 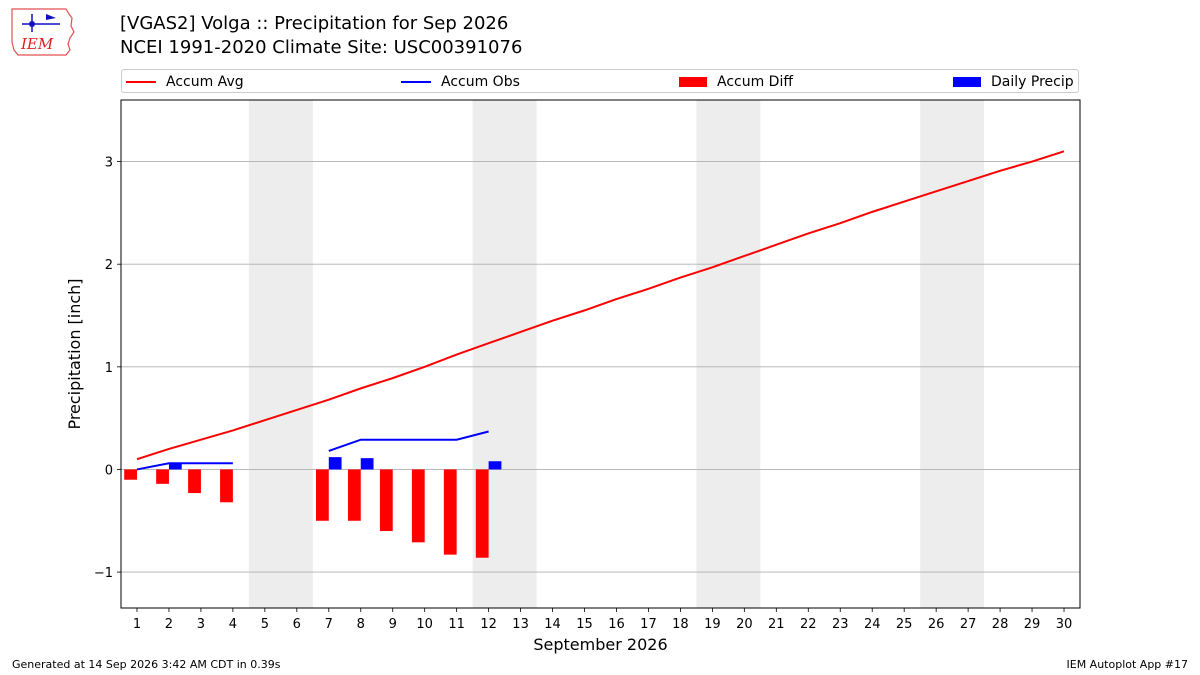 I want to click on x-tick-label: 19, so click(x=712, y=624).